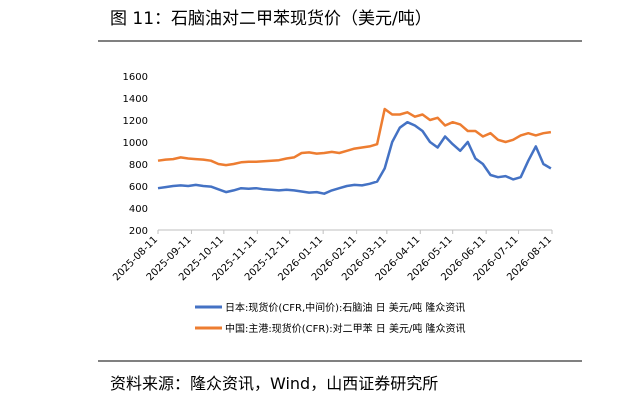 The width and height of the screenshot is (622, 409). I want to click on y-tick-label: 800, so click(138, 165).